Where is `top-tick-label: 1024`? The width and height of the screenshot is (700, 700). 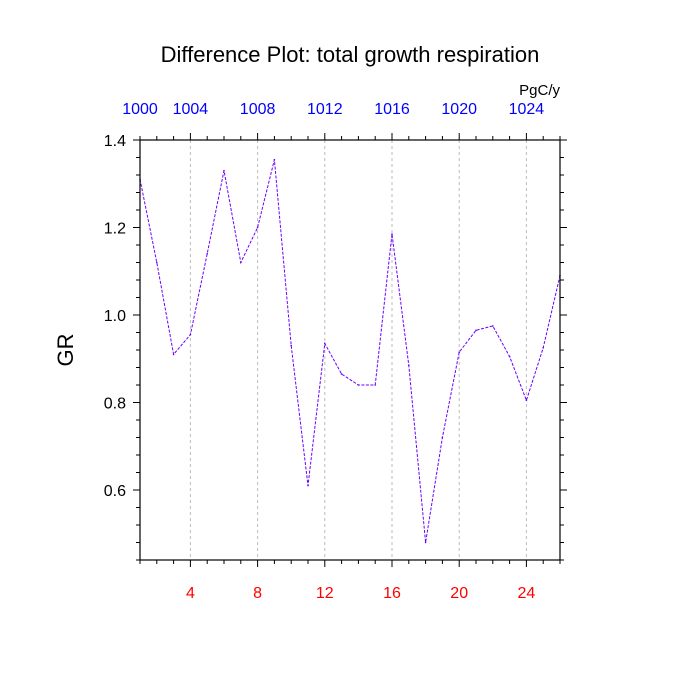 top-tick-label: 1024 is located at coordinates (527, 109).